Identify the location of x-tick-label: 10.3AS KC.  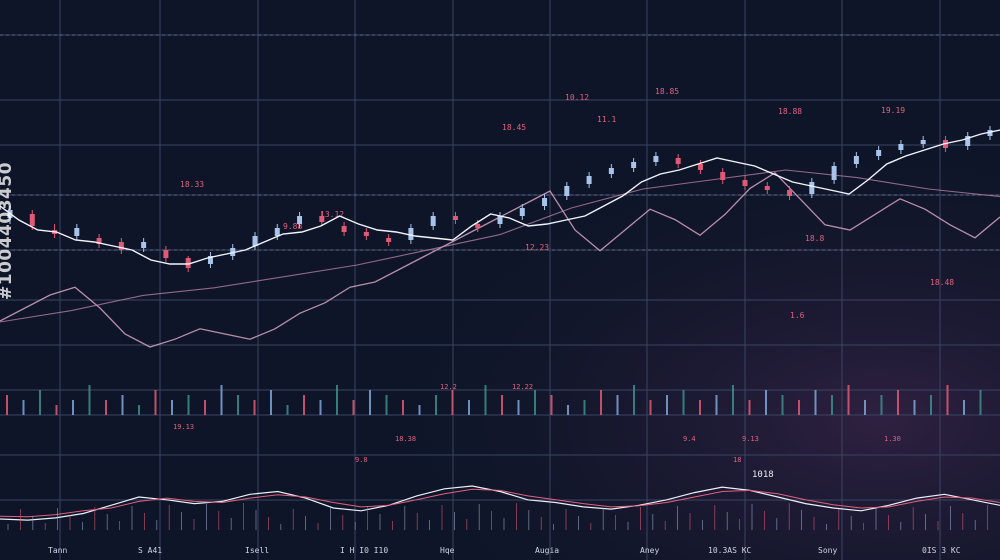
(730, 550).